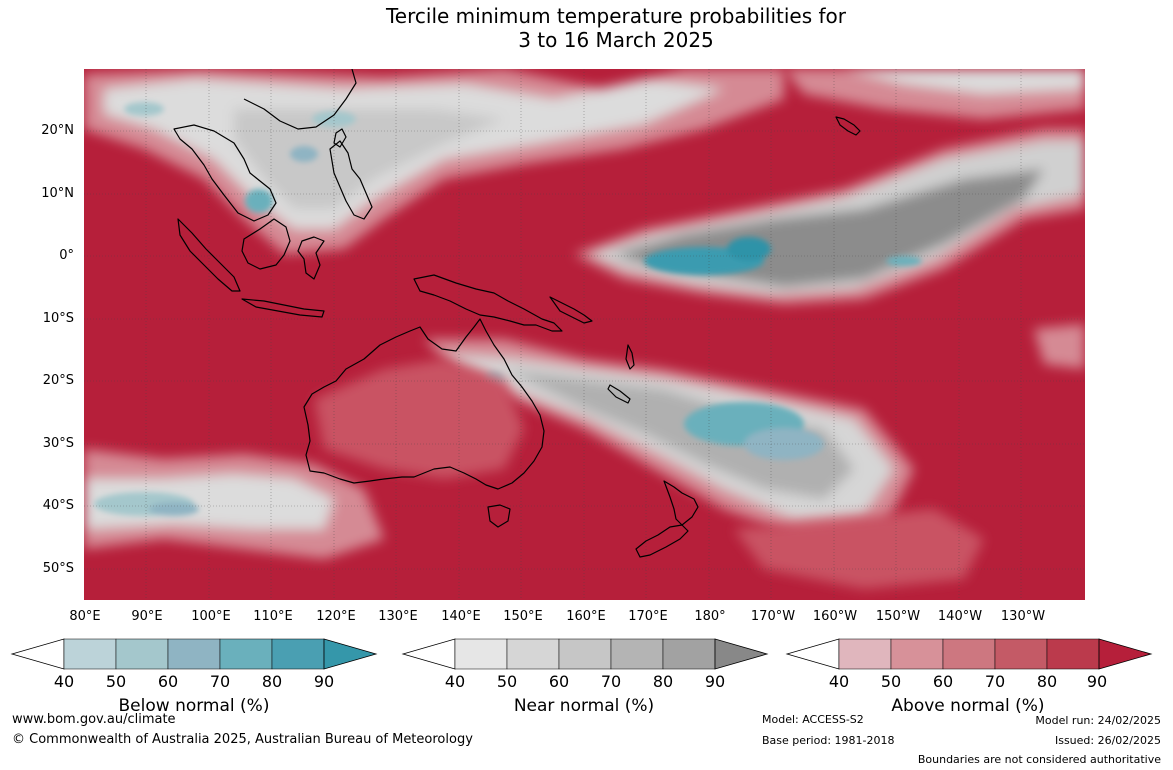  Describe the element at coordinates (311, 258) in the screenshot. I see `sulawesi-coastline` at that location.